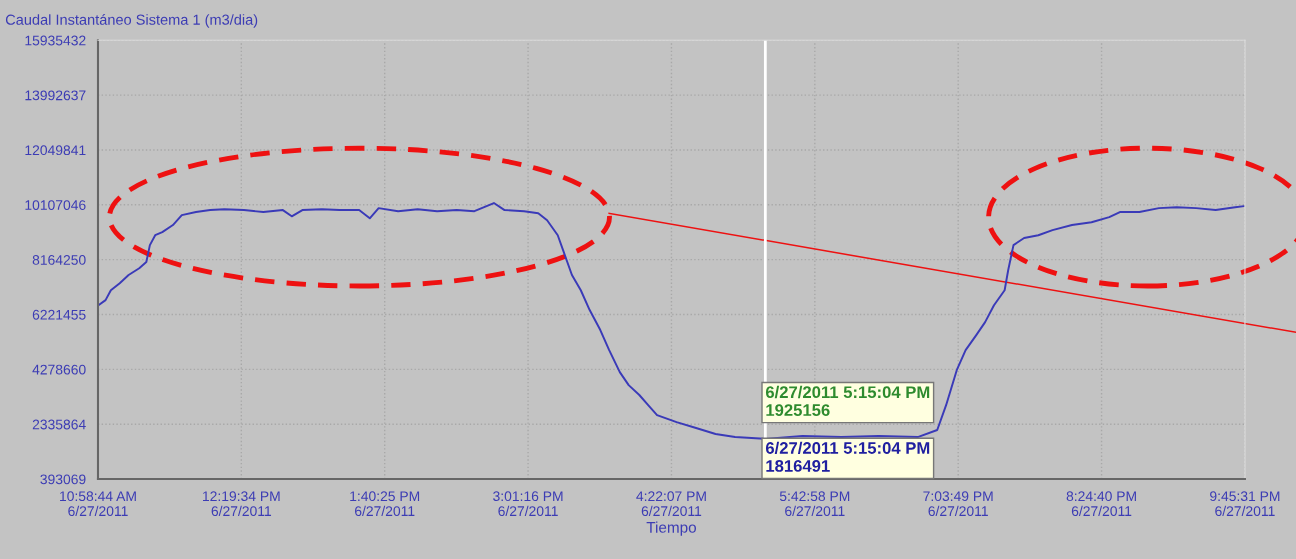 This screenshot has height=559, width=1296. Describe the element at coordinates (55, 40) in the screenshot. I see `y-tick-label: 15935432` at that location.